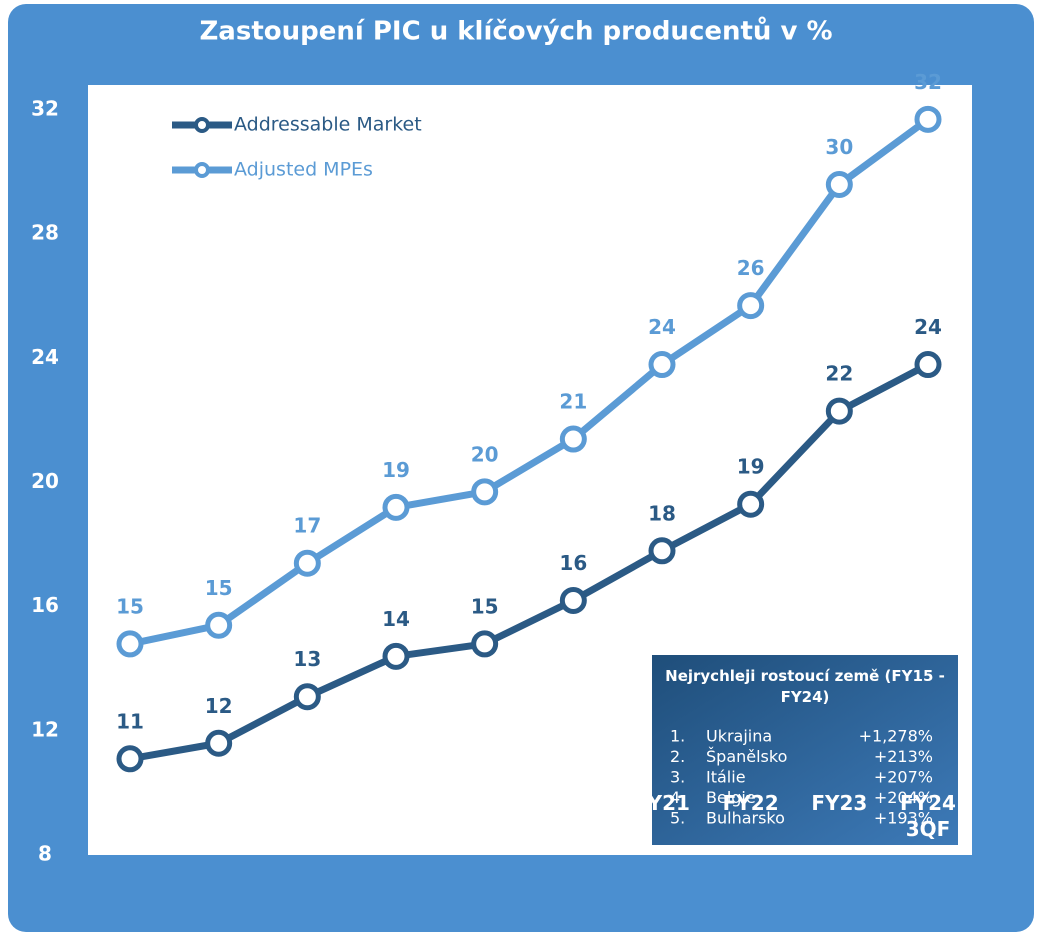 This screenshot has height=941, width=1038. I want to click on rank: 4., so click(677, 797).